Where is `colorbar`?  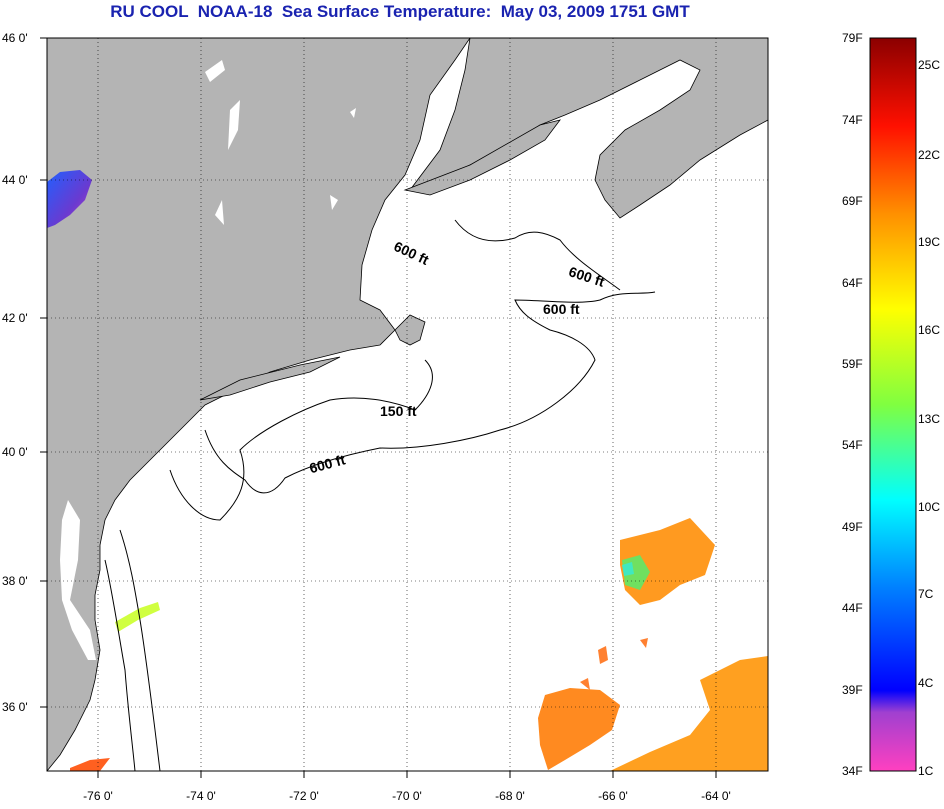
colorbar is located at coordinates (893, 404).